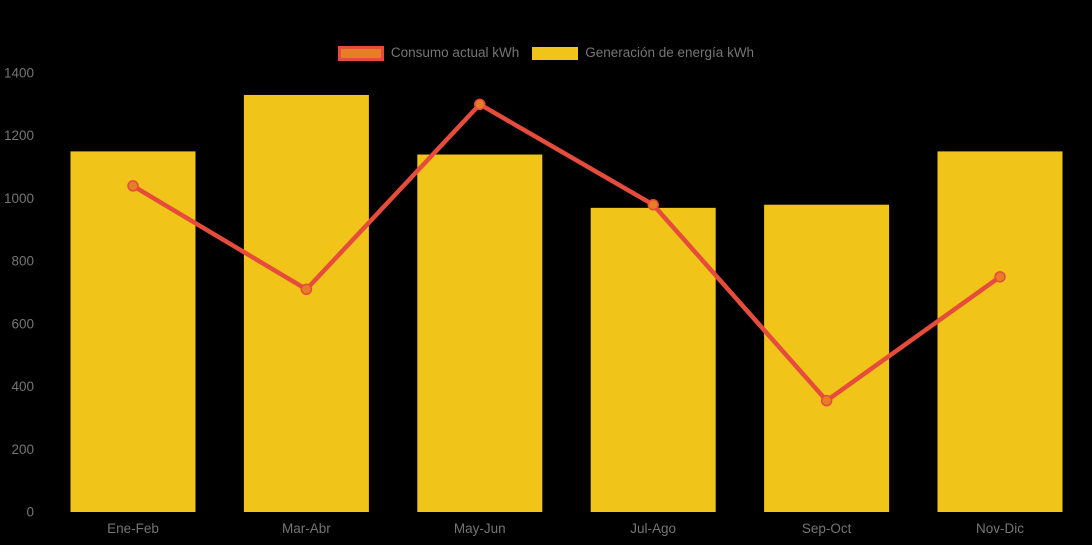  Describe the element at coordinates (360, 53) in the screenshot. I see `consumo-line-swatch-icon` at that location.